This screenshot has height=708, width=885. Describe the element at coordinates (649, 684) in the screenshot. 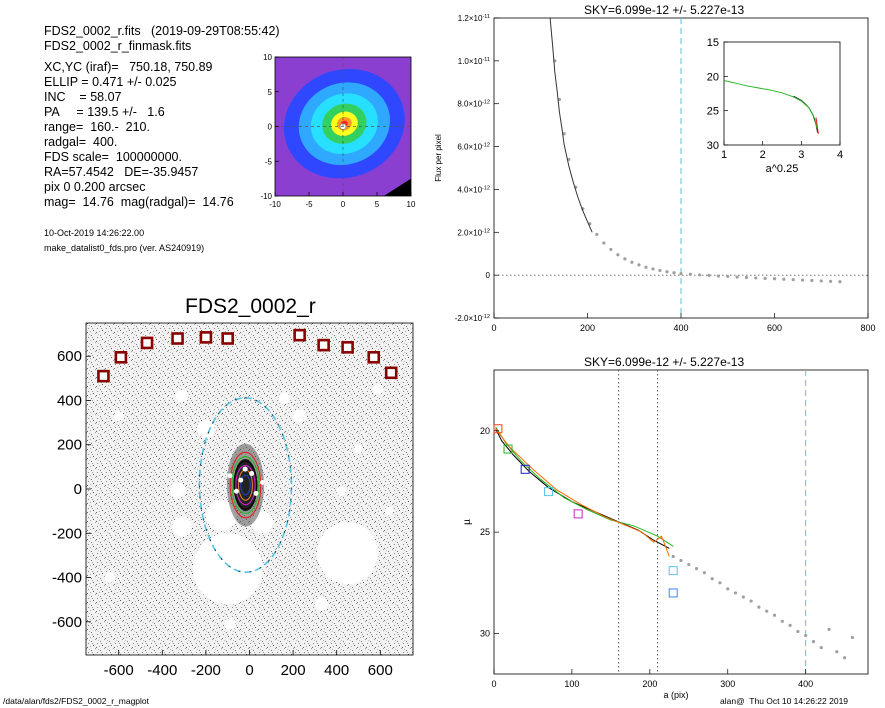

I see `profile-x-tick-label: 200` at that location.